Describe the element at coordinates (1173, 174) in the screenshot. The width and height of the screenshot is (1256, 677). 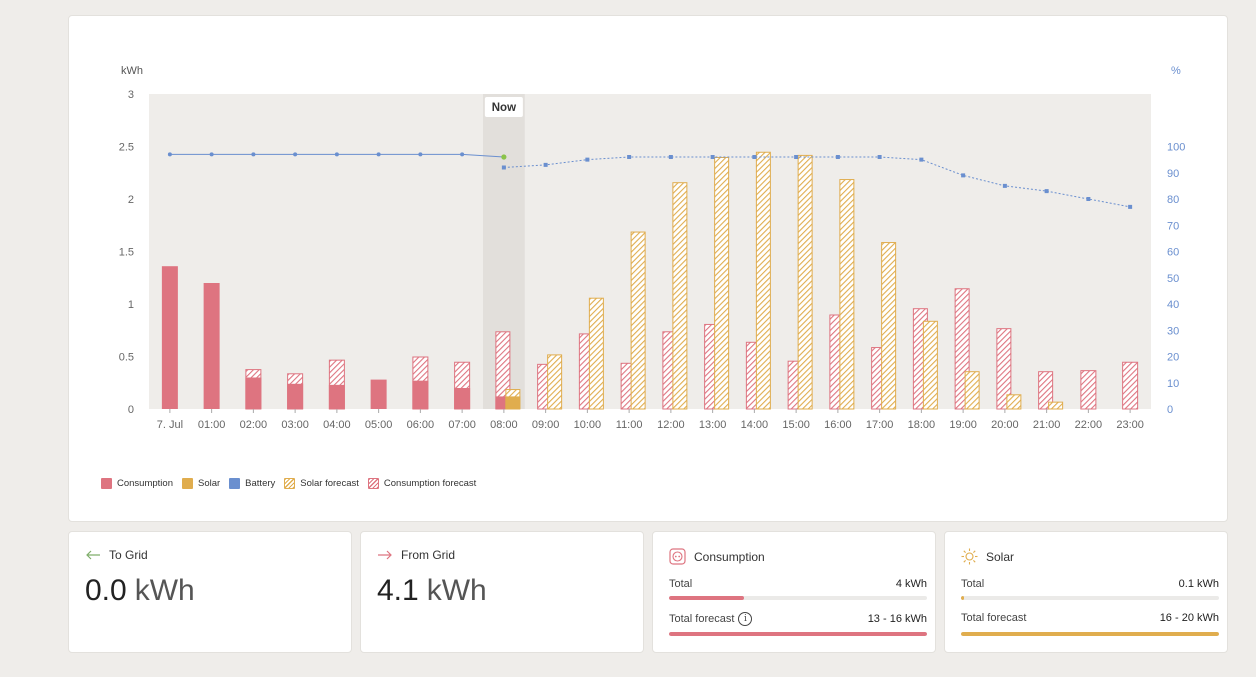
I see `y-right-tick-label: 90` at that location.